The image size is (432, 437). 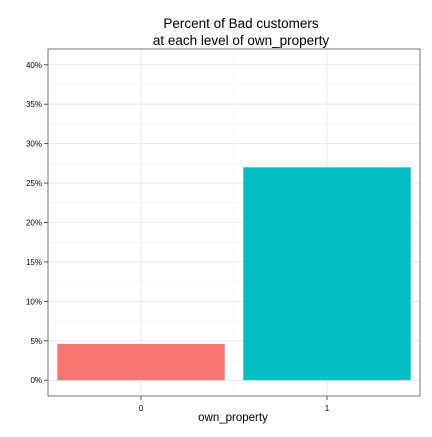 What do you see at coordinates (36, 380) in the screenshot?
I see `y-tick-label: 0%` at bounding box center [36, 380].